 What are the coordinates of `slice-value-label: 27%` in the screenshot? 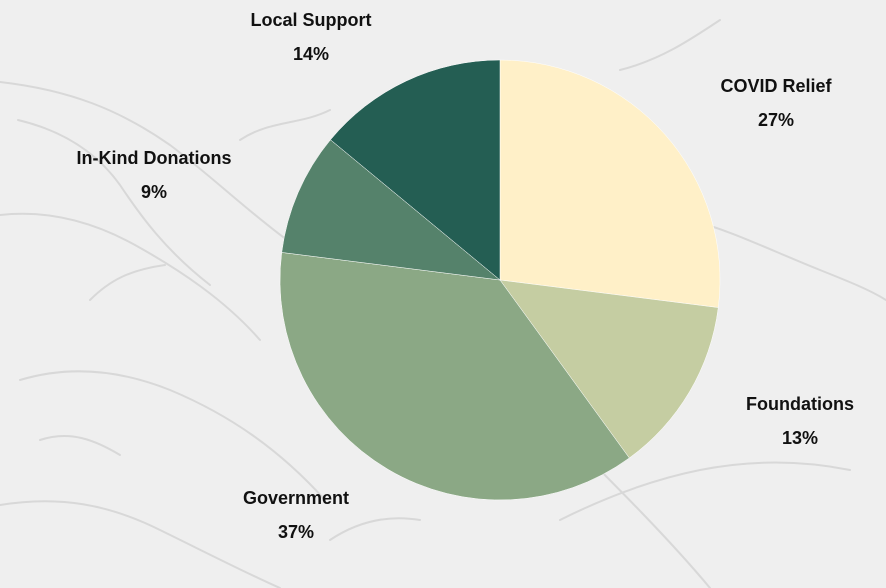 It's located at (776, 120).